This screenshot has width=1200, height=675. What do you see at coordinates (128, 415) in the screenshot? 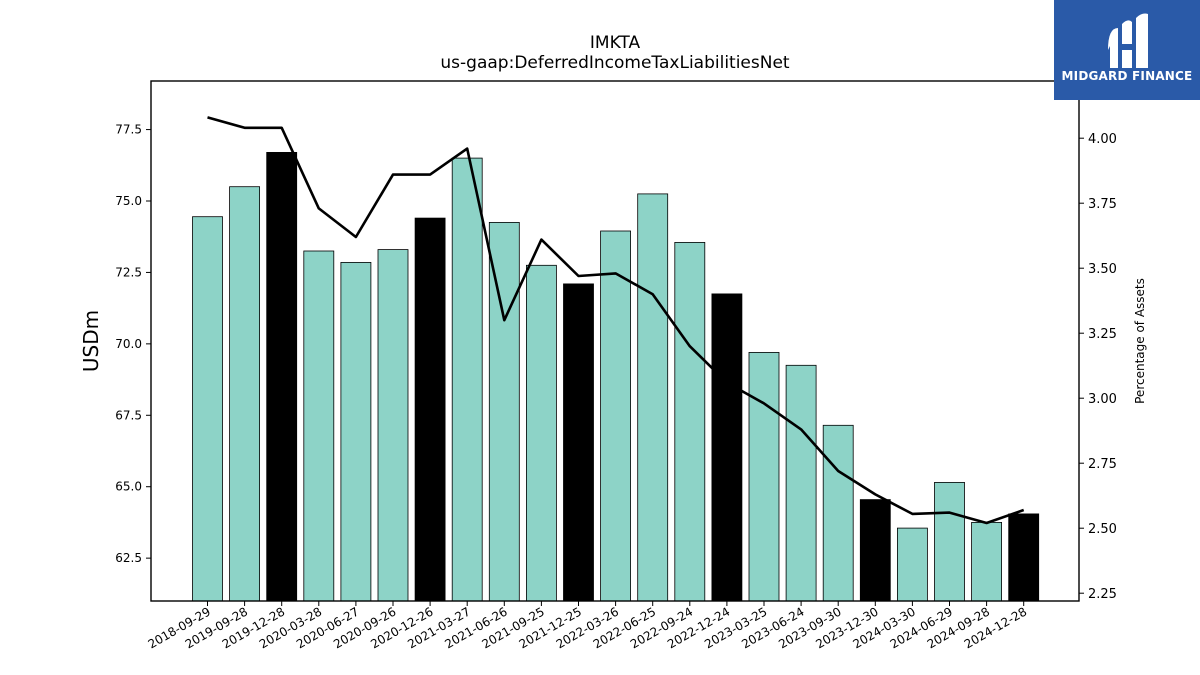
I see `y-tick-label: 67.5` at bounding box center [128, 415].